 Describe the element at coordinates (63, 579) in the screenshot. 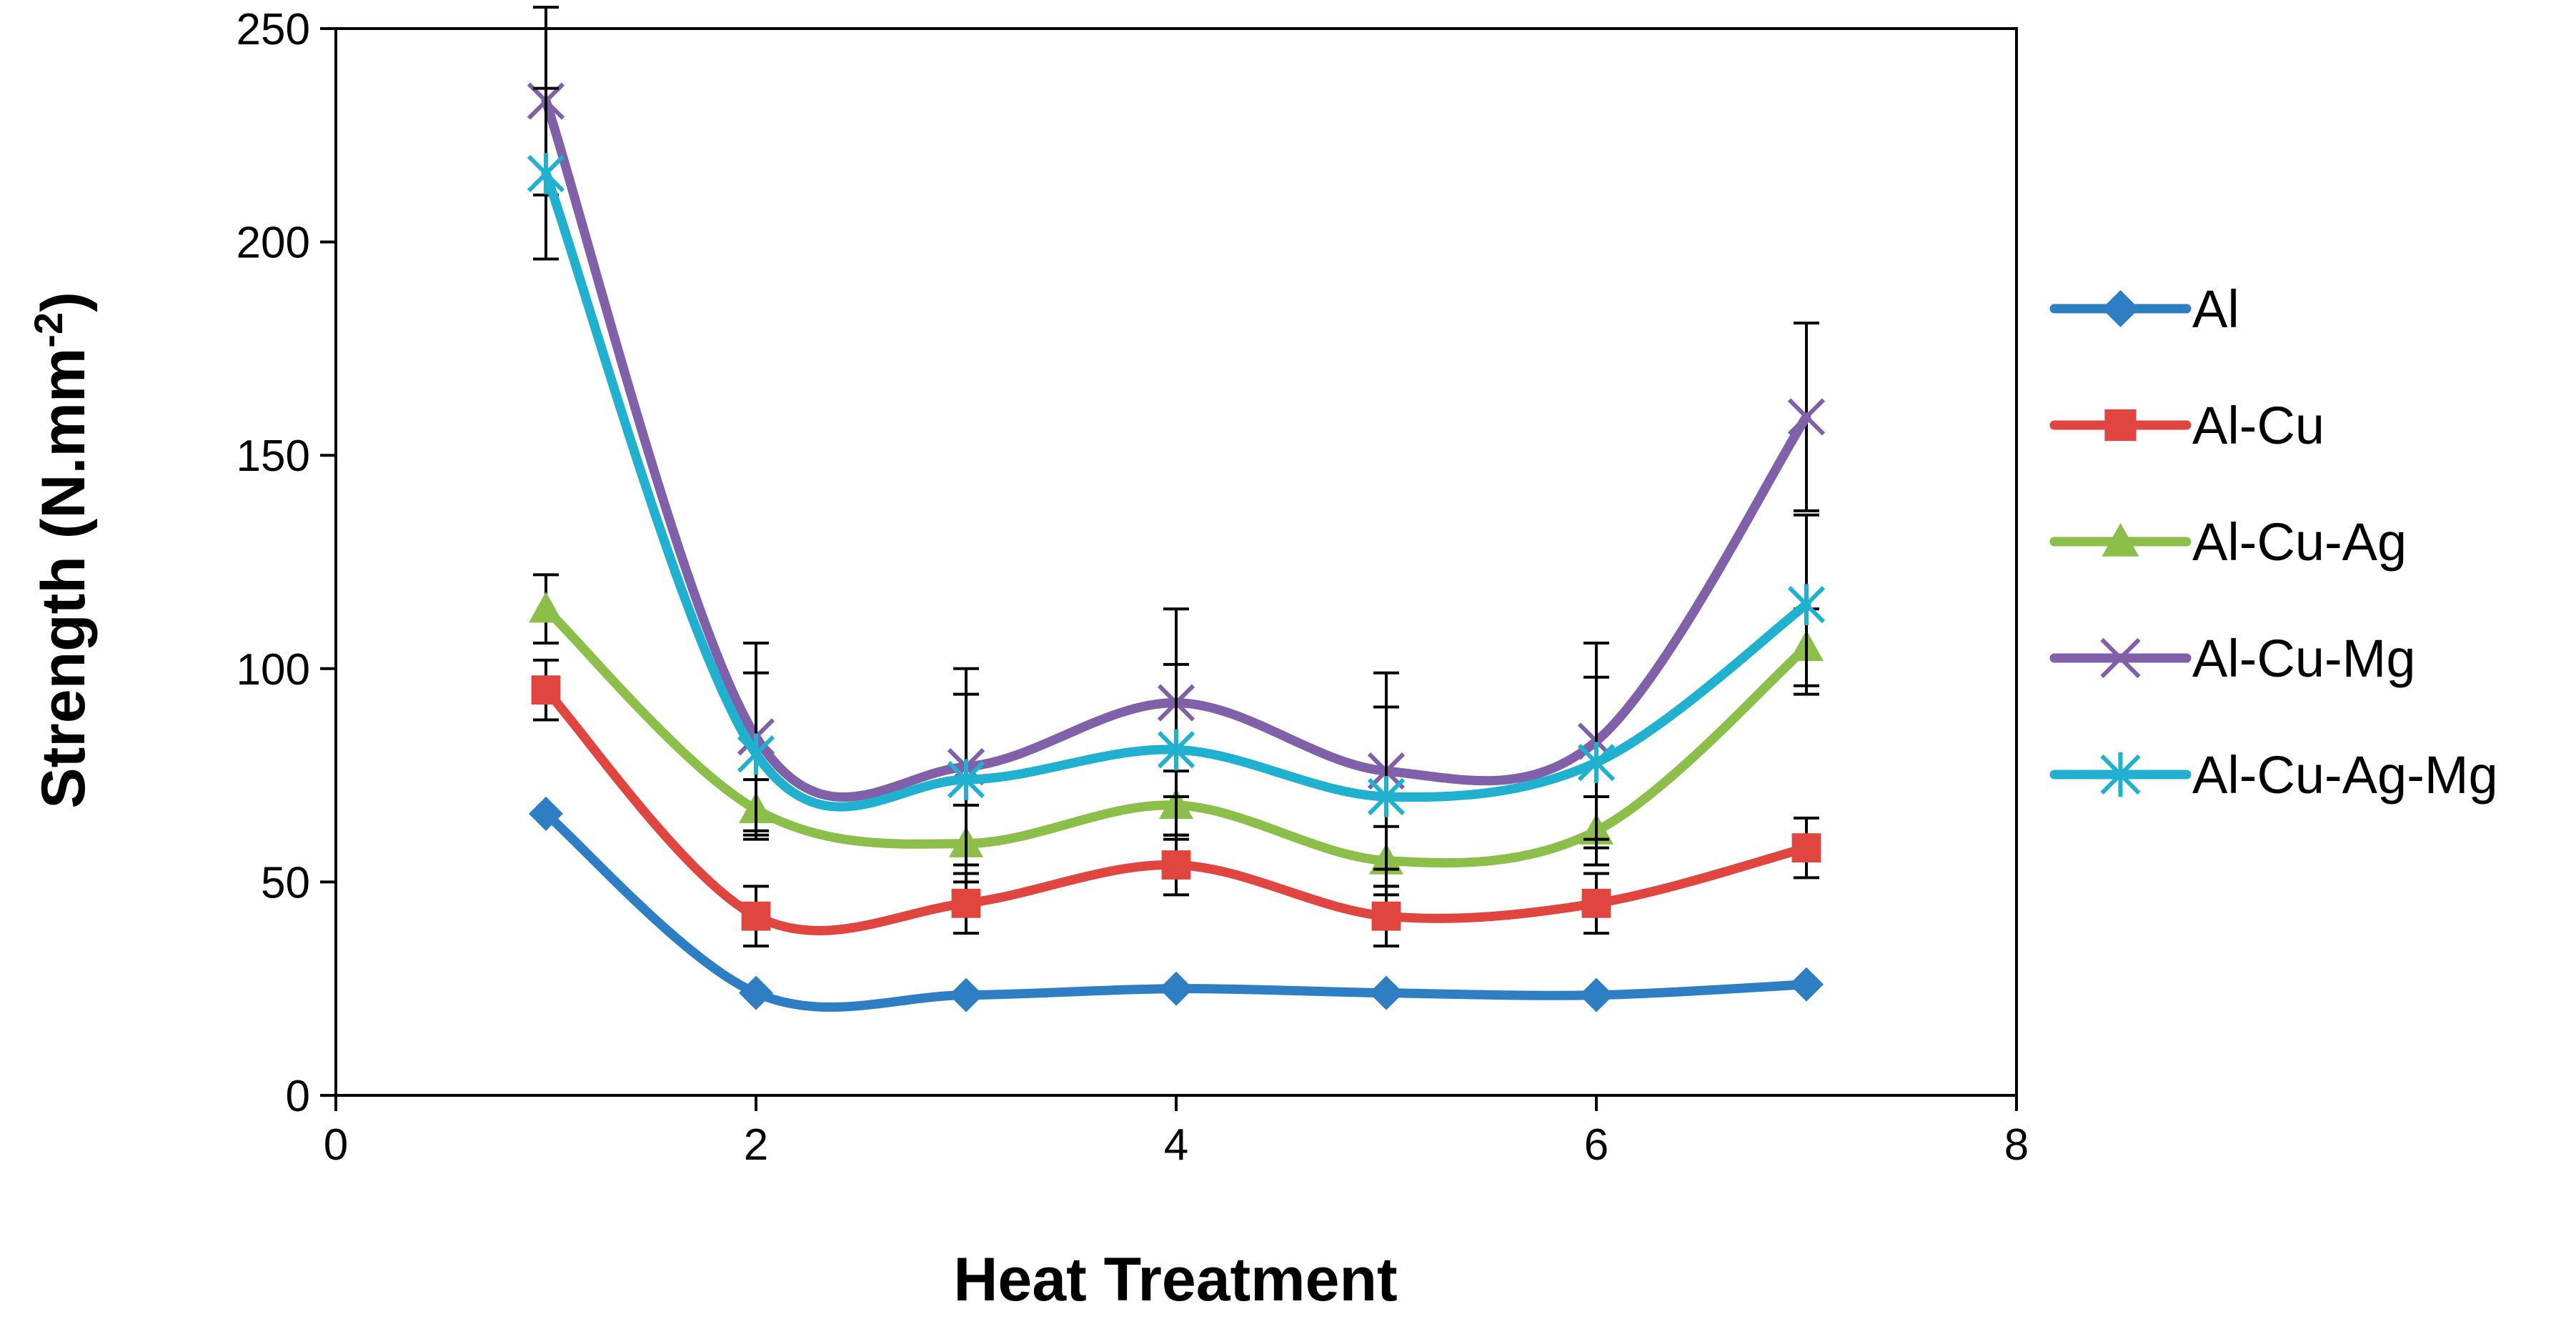

I see `y-axis-title-main: Strength (N.mm` at that location.